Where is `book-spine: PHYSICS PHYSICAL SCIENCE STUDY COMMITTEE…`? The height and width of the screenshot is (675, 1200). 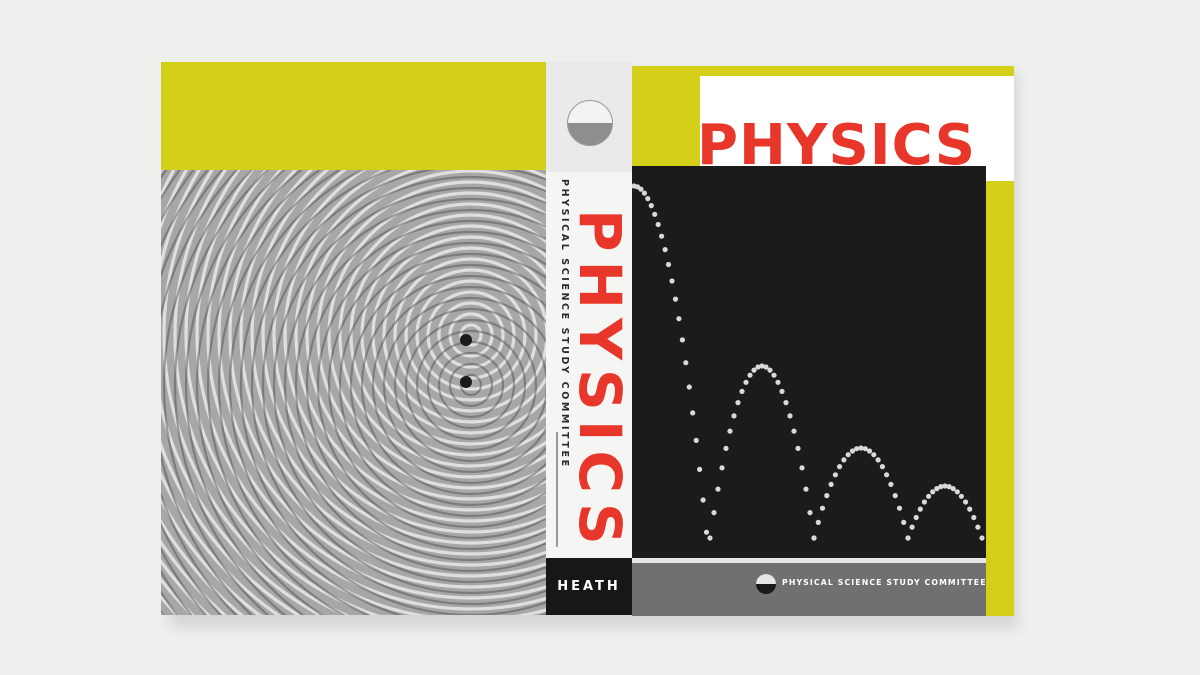
book-spine: PHYSICS PHYSICAL SCIENCE STUDY COMMITTEE… is located at coordinates (589, 338).